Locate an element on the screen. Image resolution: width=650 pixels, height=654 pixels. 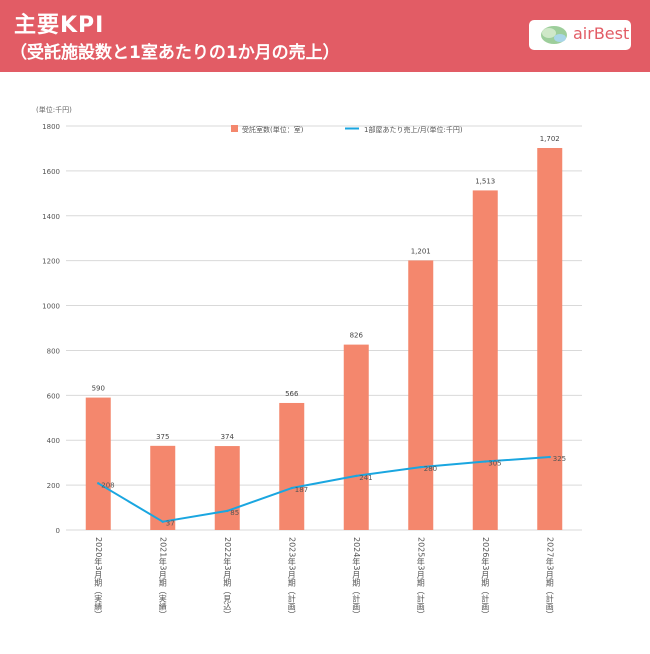
y-tick-label: 1800 is located at coordinates (51, 127).